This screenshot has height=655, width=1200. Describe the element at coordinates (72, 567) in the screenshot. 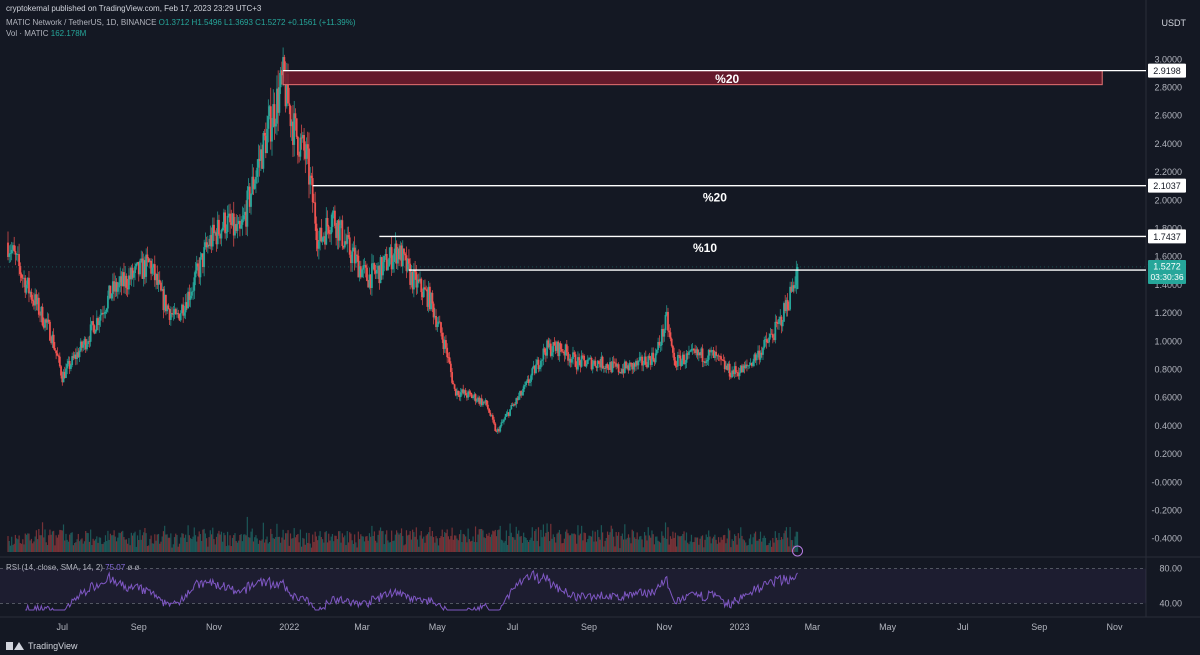

I see `rsi-legend: RSI (14, close, SMA, 14, 2) 75.07 ø ø` at that location.